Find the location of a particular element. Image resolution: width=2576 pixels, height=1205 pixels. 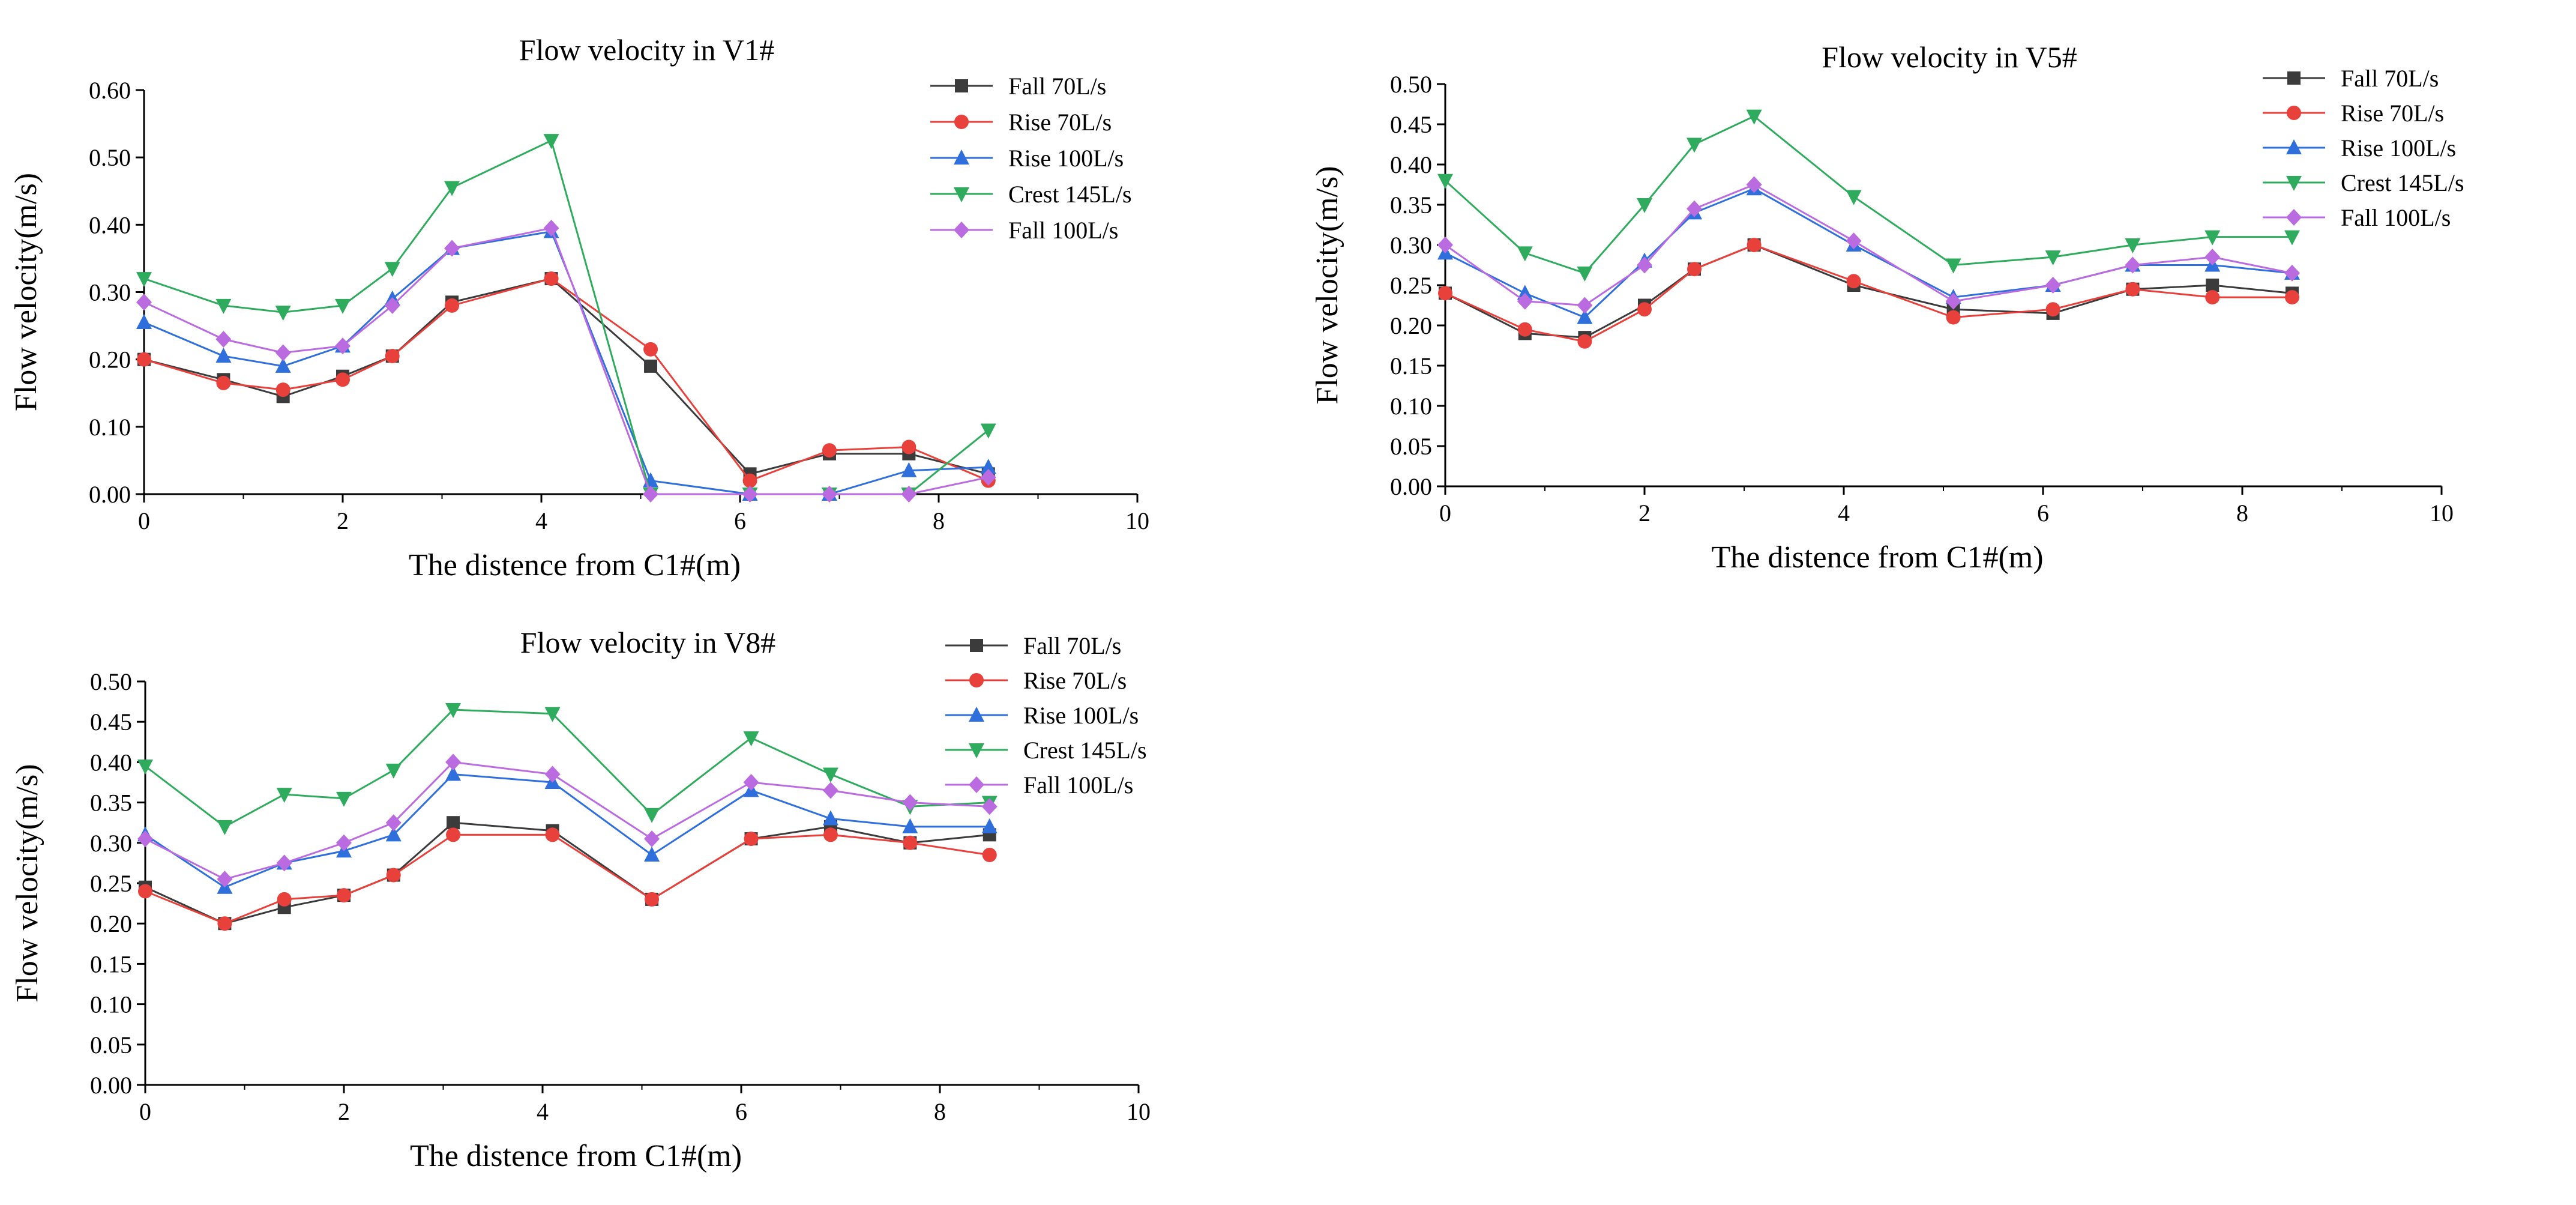

x-tick-label: 6 is located at coordinates (741, 1112).